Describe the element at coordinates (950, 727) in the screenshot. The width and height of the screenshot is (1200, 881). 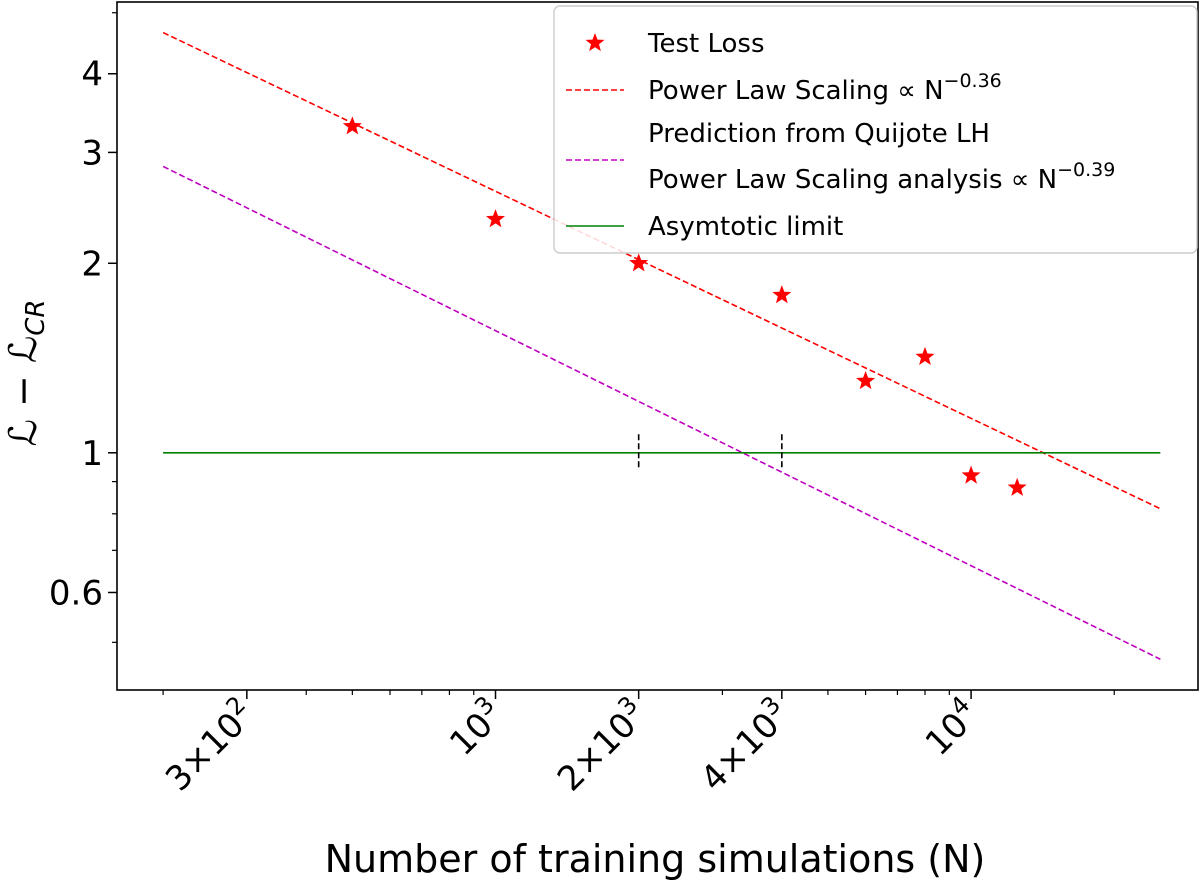
I see `x-tick-label: 10⁴` at that location.